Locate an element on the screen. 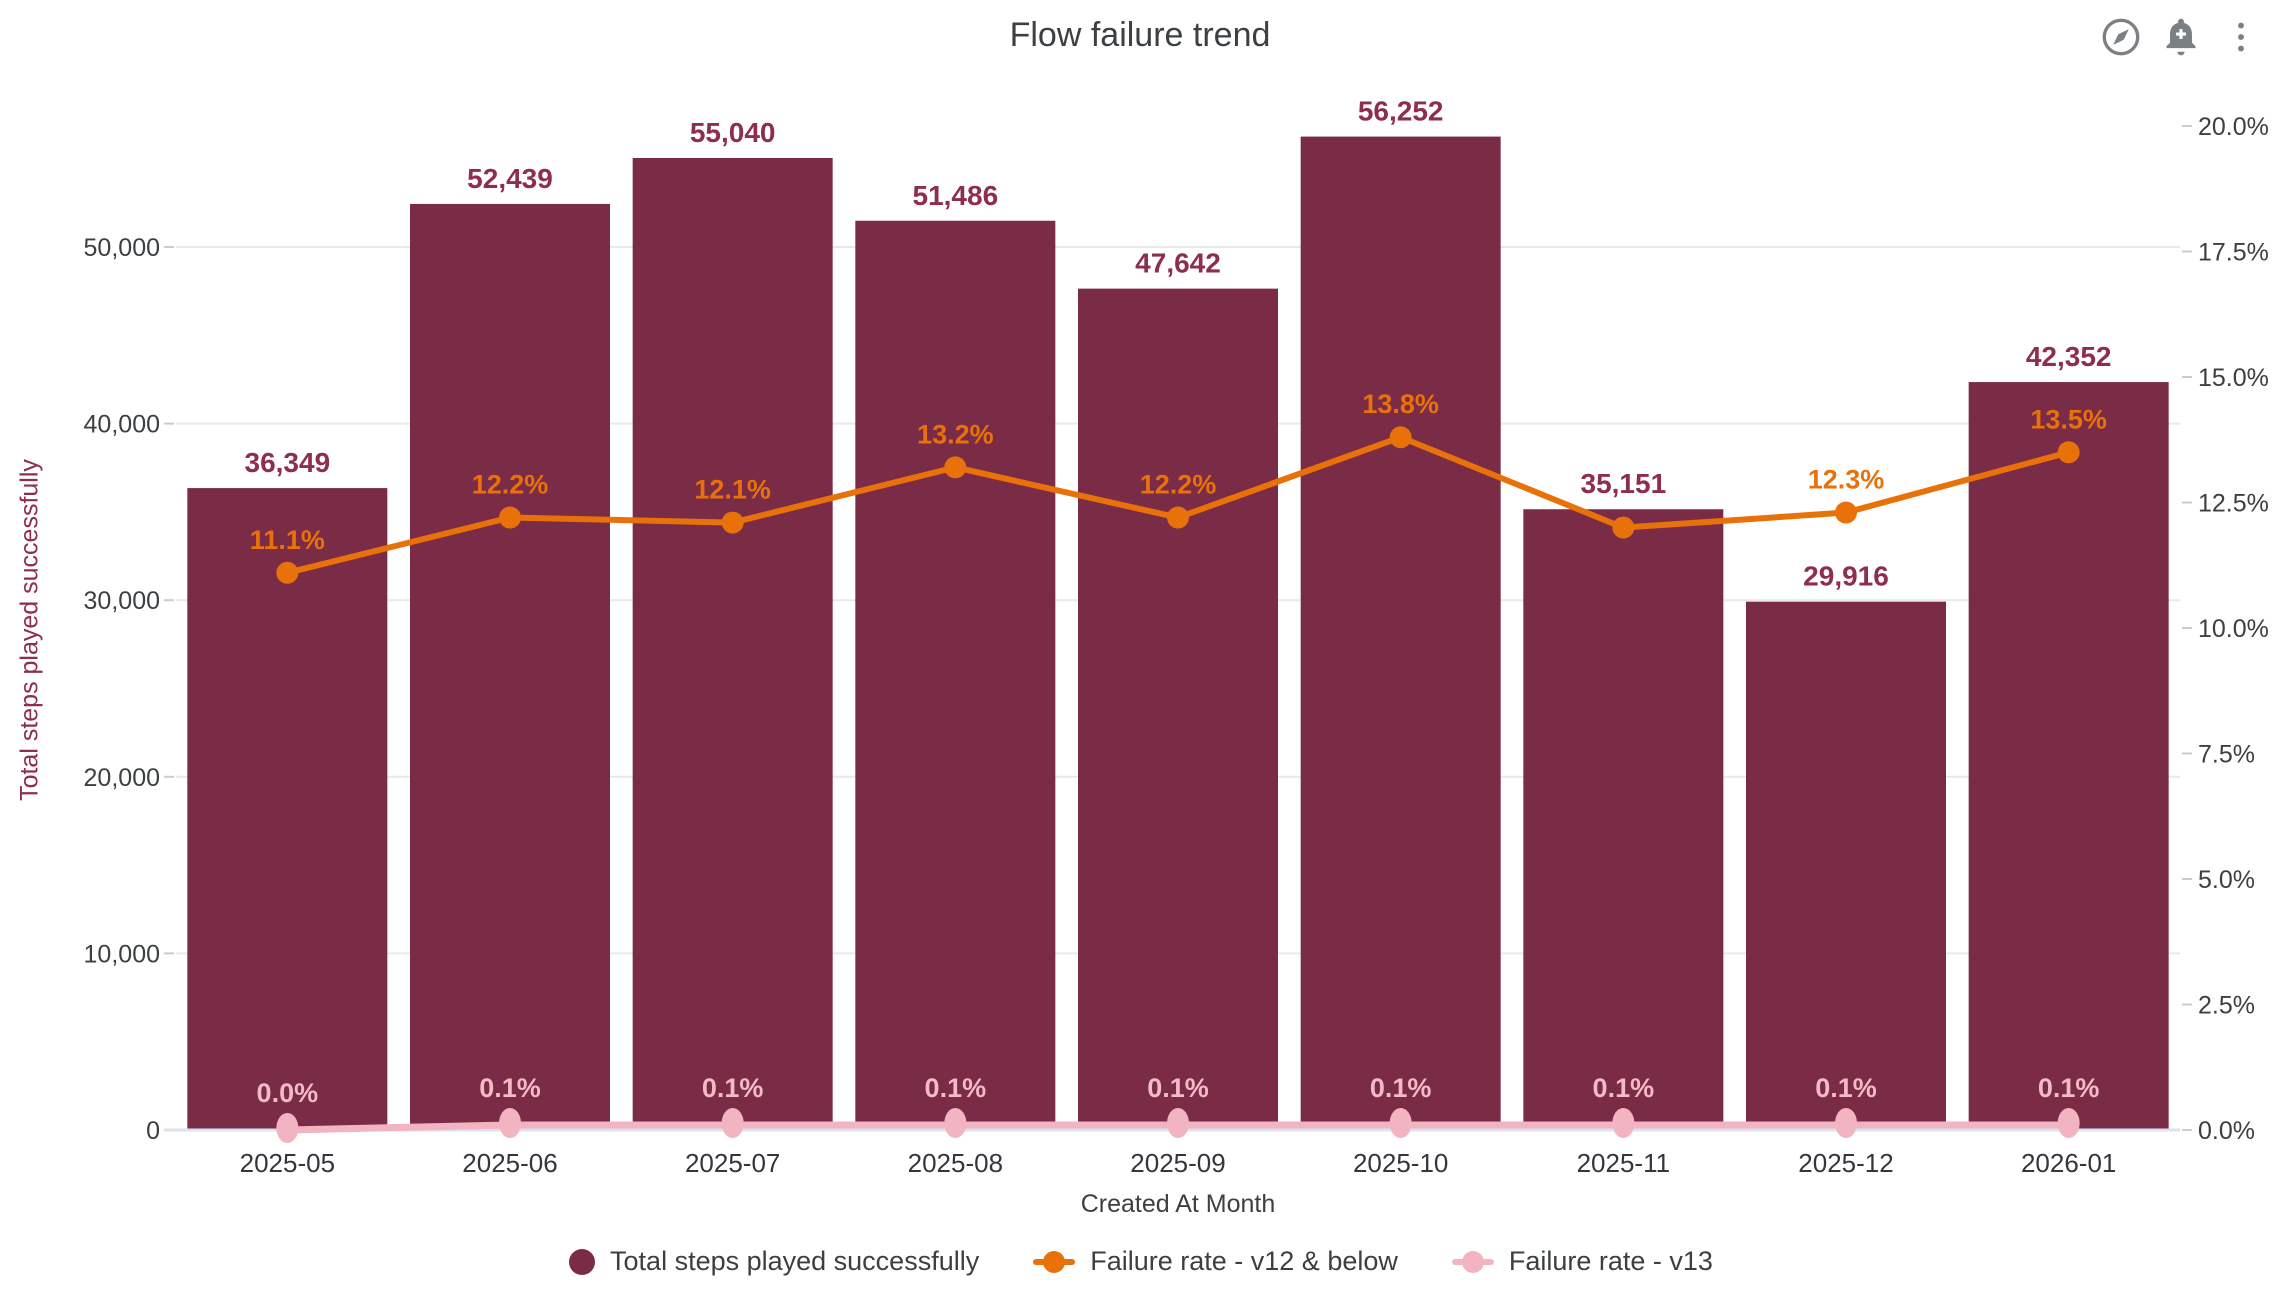  left-axis-tick-label: 30,000 is located at coordinates (122, 601).